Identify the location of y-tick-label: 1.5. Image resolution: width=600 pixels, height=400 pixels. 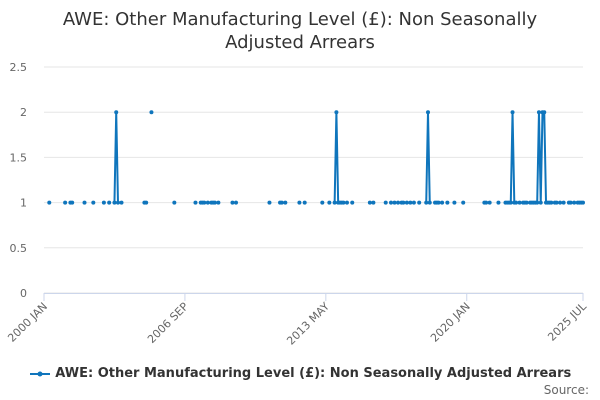
(19, 157).